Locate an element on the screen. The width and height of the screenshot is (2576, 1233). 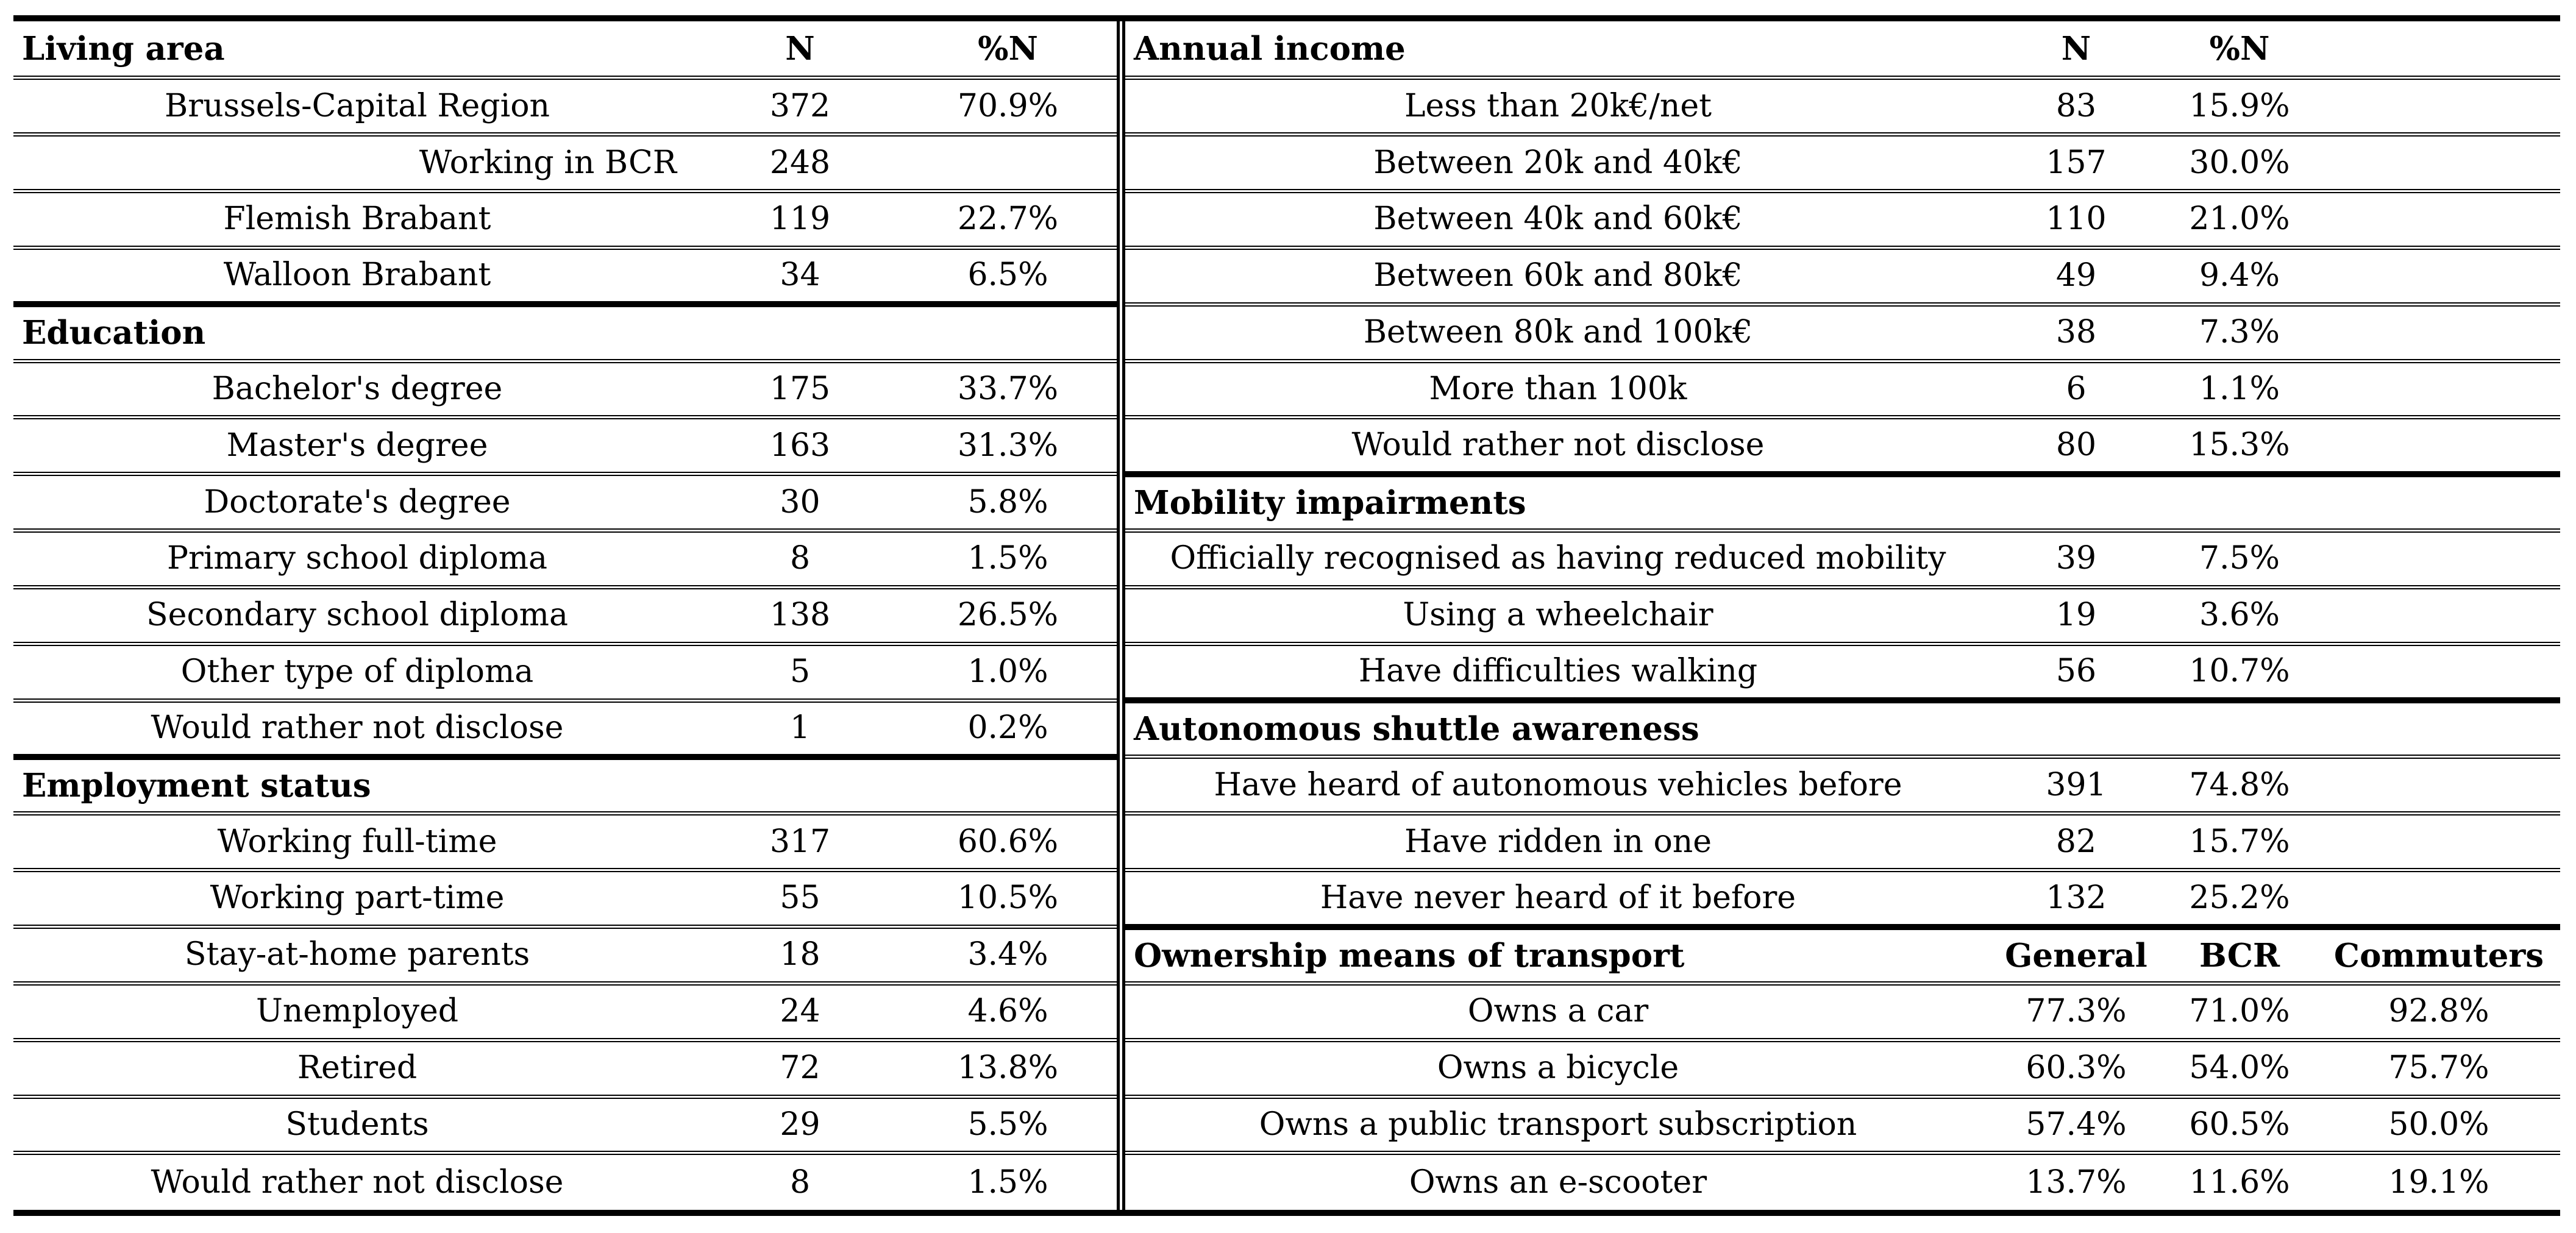
row-label: Between 60k and 80k€ is located at coordinates (1558, 275).